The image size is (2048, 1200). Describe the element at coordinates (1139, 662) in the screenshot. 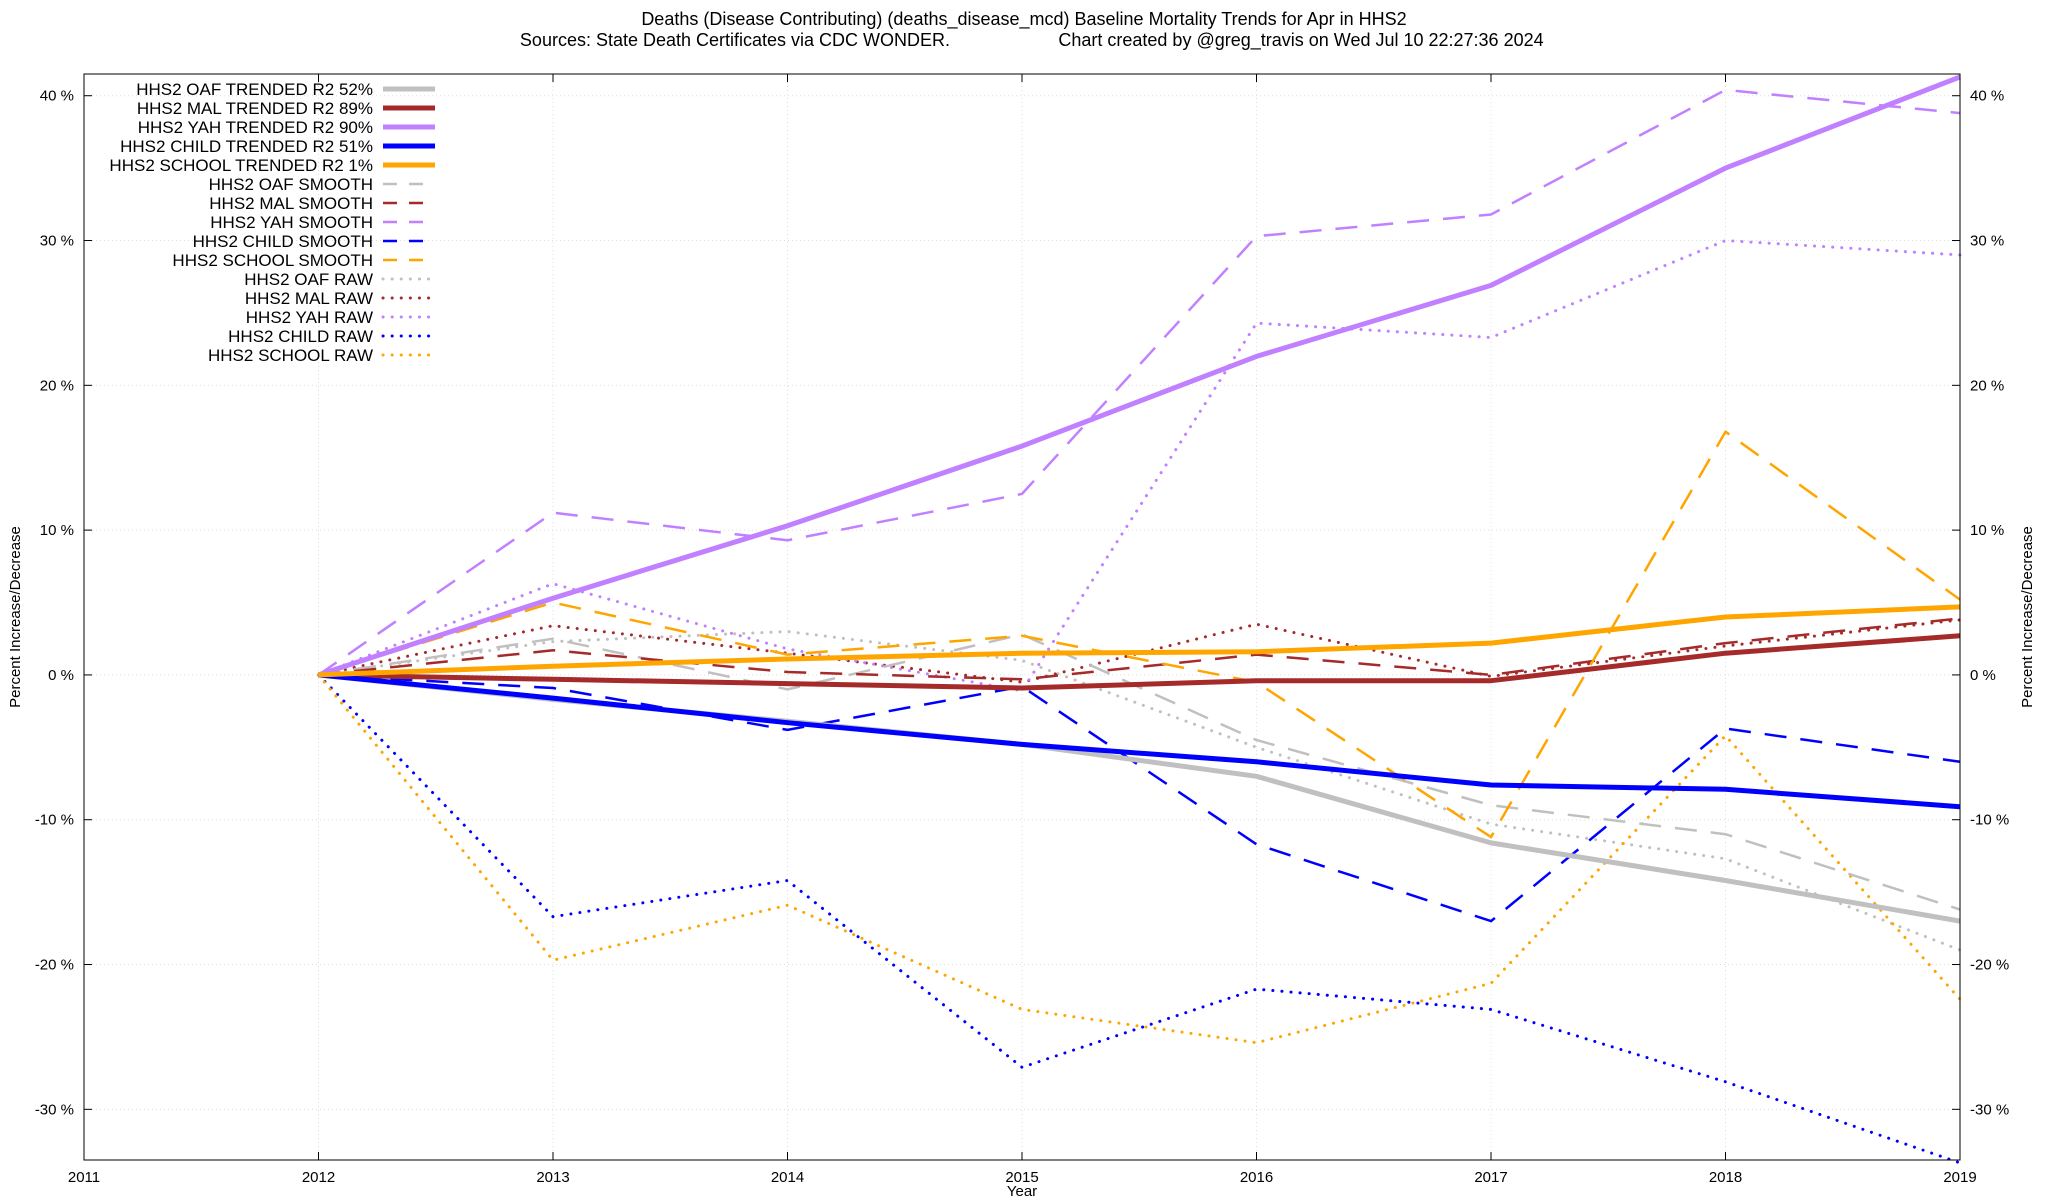

I see `series-line-mal-trended` at that location.